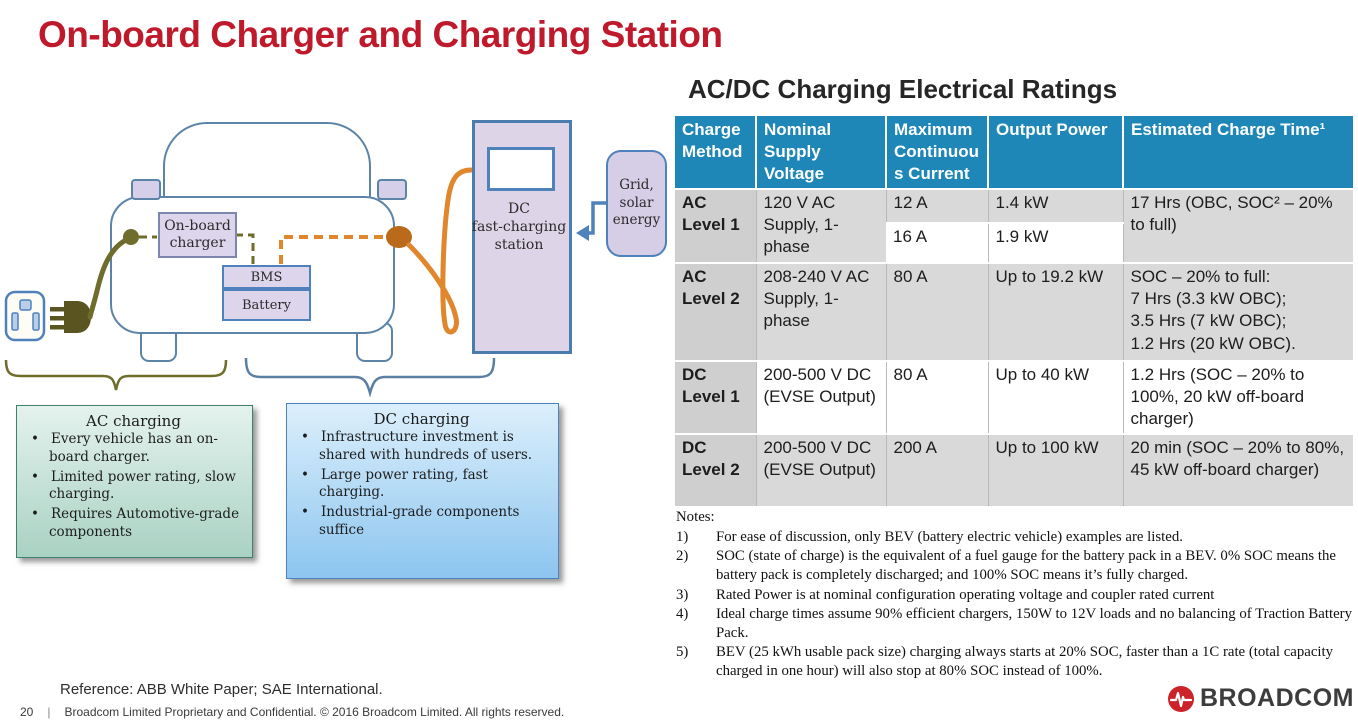 The image size is (1358, 722). What do you see at coordinates (682, 556) in the screenshot?
I see `note-number: 2)` at bounding box center [682, 556].